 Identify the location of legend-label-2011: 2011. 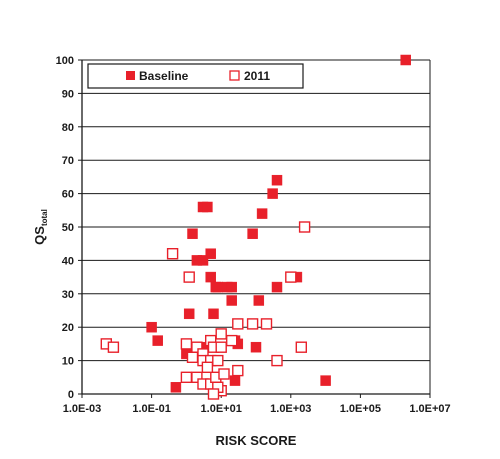
(257, 76).